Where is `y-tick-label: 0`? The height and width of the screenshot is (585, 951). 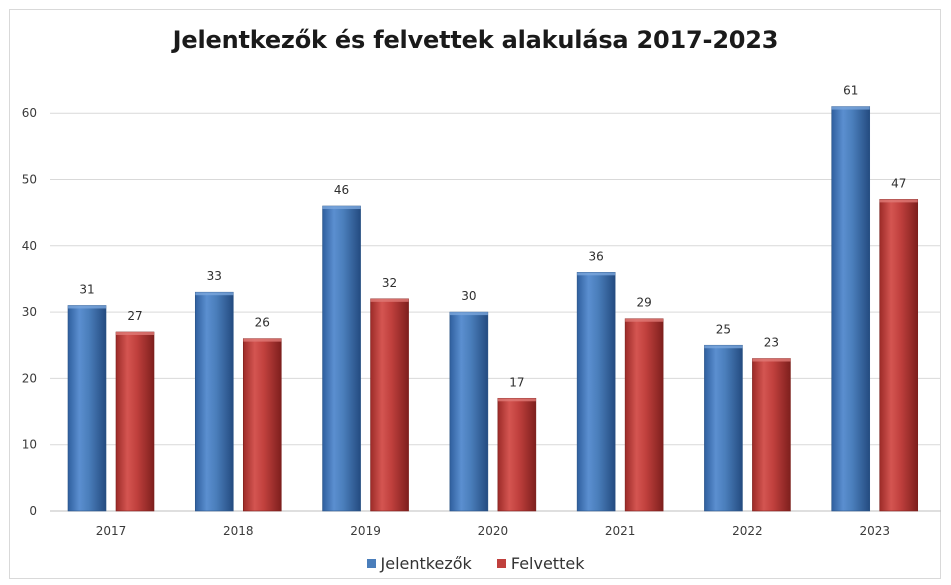
y-tick-label: 0 is located at coordinates (33, 511).